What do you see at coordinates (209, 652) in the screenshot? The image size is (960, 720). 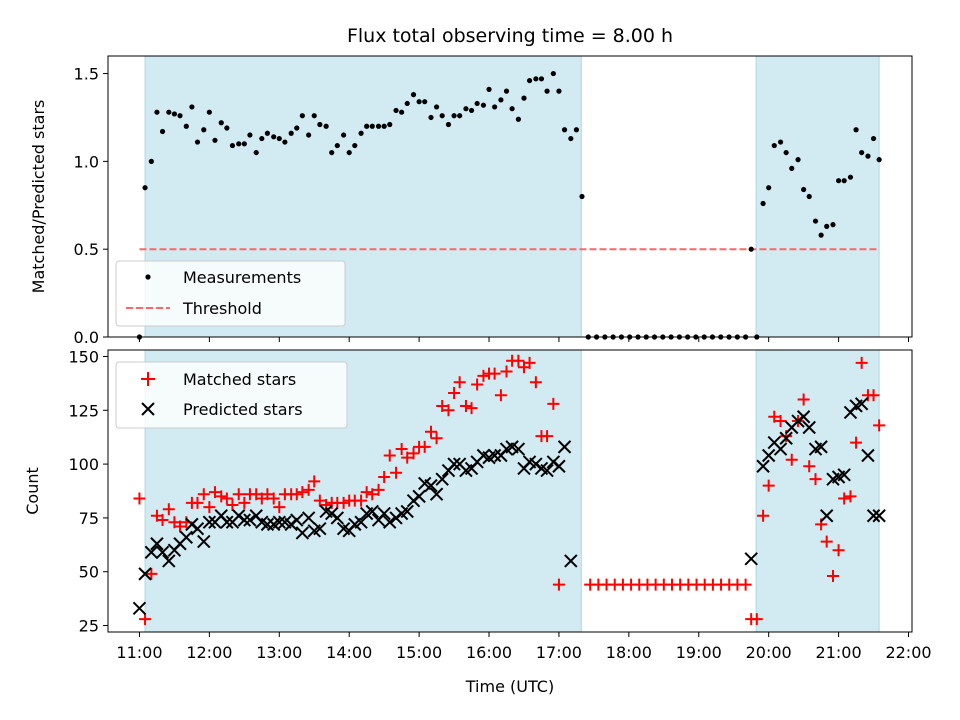 I see `x-tick-label: 12:00` at bounding box center [209, 652].